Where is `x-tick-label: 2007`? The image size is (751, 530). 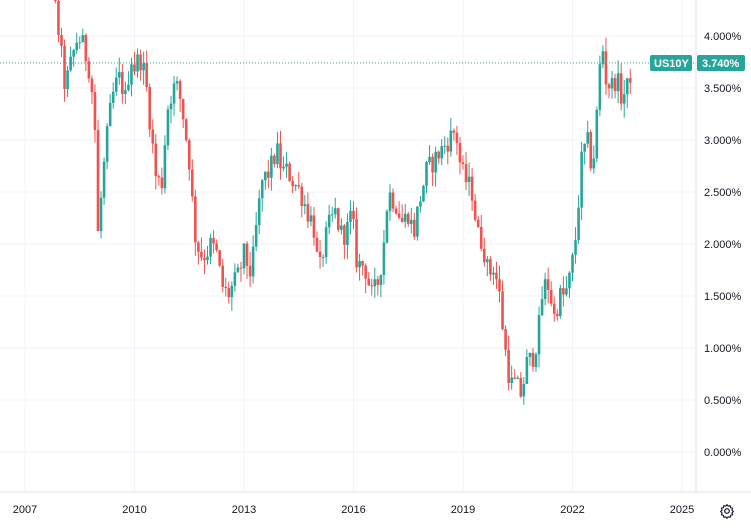
x-tick-label: 2007 is located at coordinates (25, 510).